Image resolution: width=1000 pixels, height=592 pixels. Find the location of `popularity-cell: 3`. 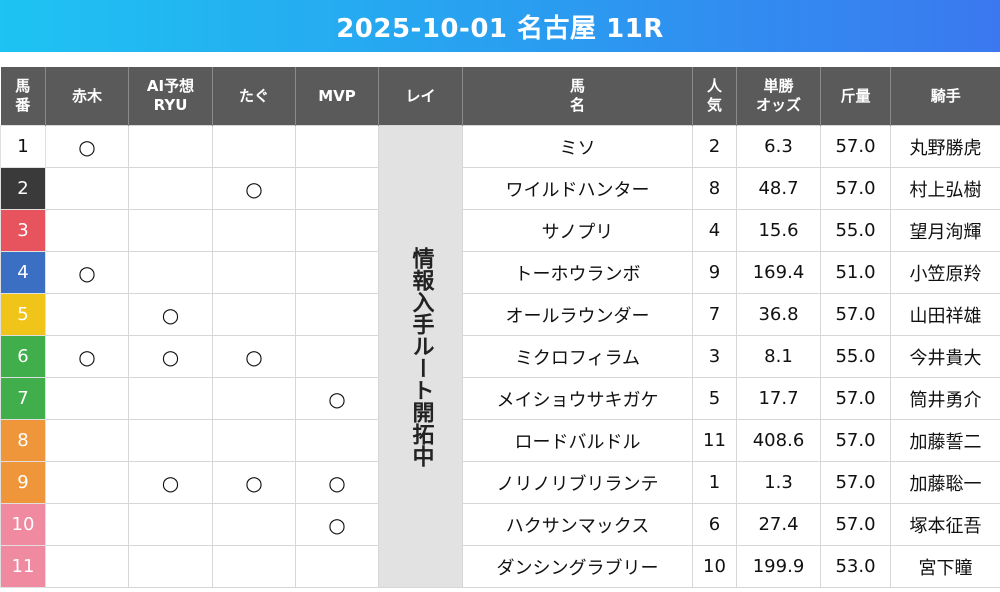

popularity-cell: 3 is located at coordinates (714, 356).